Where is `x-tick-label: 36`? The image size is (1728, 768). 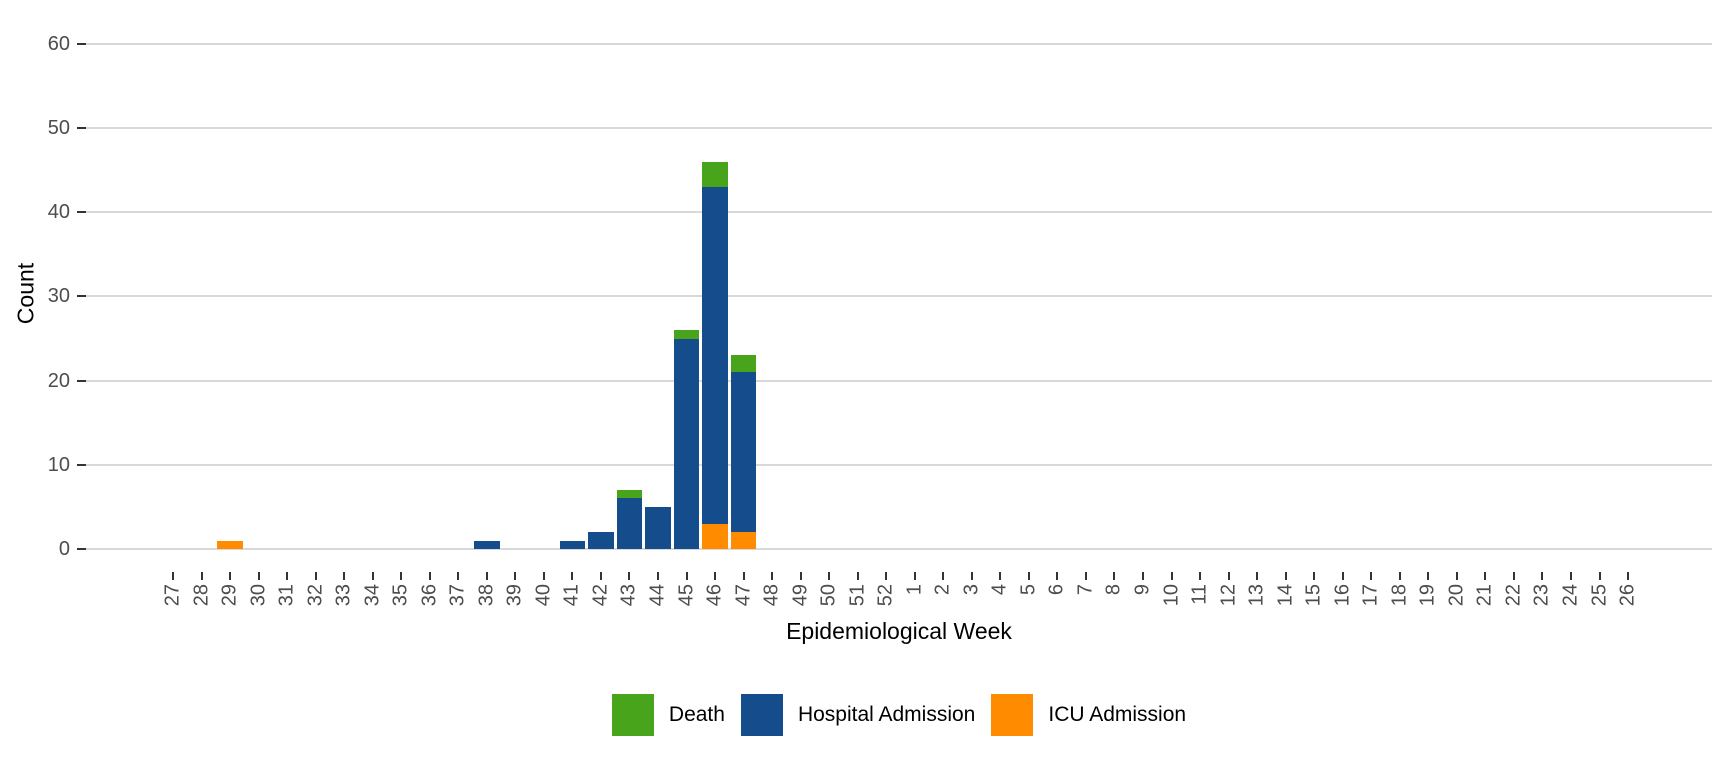
x-tick-label: 36 is located at coordinates (429, 595).